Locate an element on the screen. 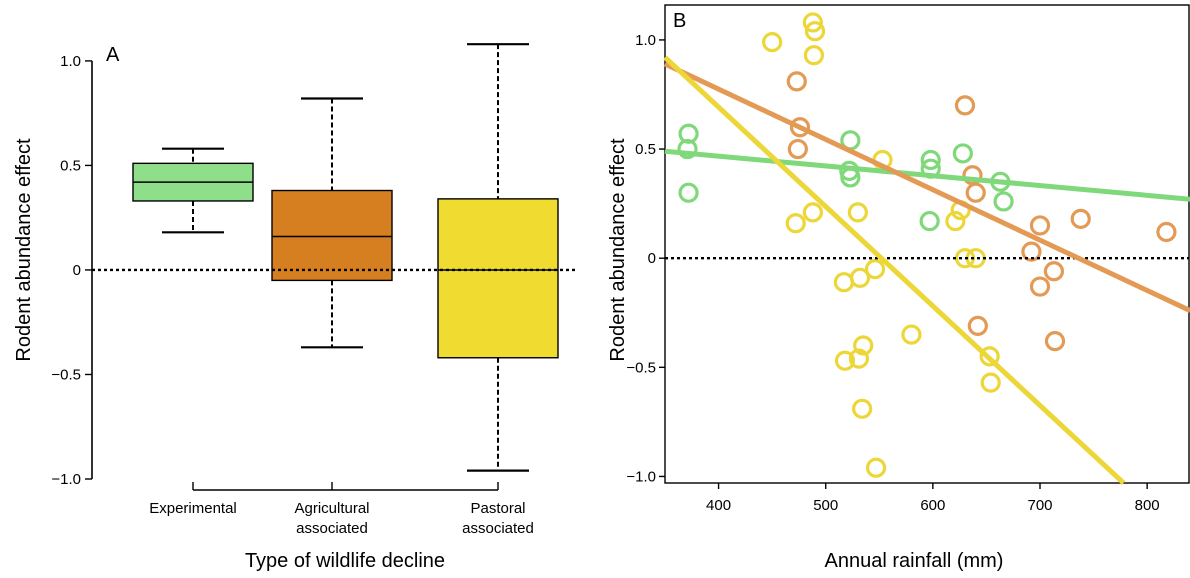 The image size is (1190, 578). panel-a-y-axis-title: Rodent abundance effect is located at coordinates (24, 250).